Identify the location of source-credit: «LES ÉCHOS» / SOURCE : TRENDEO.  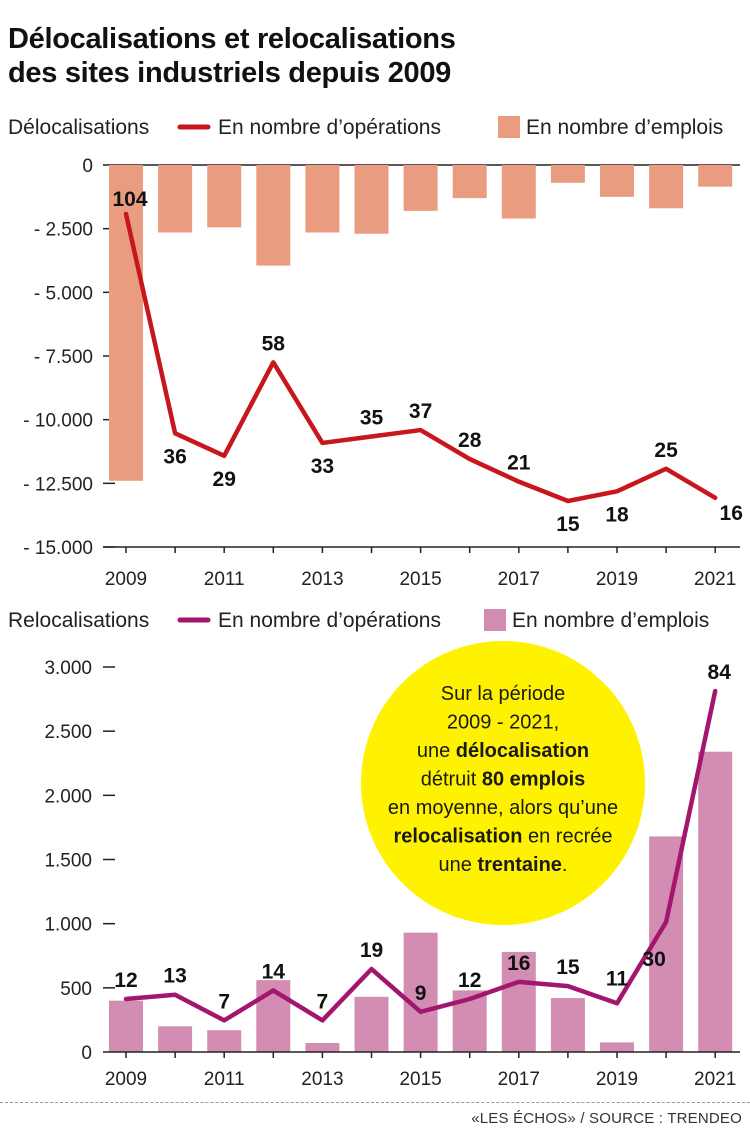
(606, 1118).